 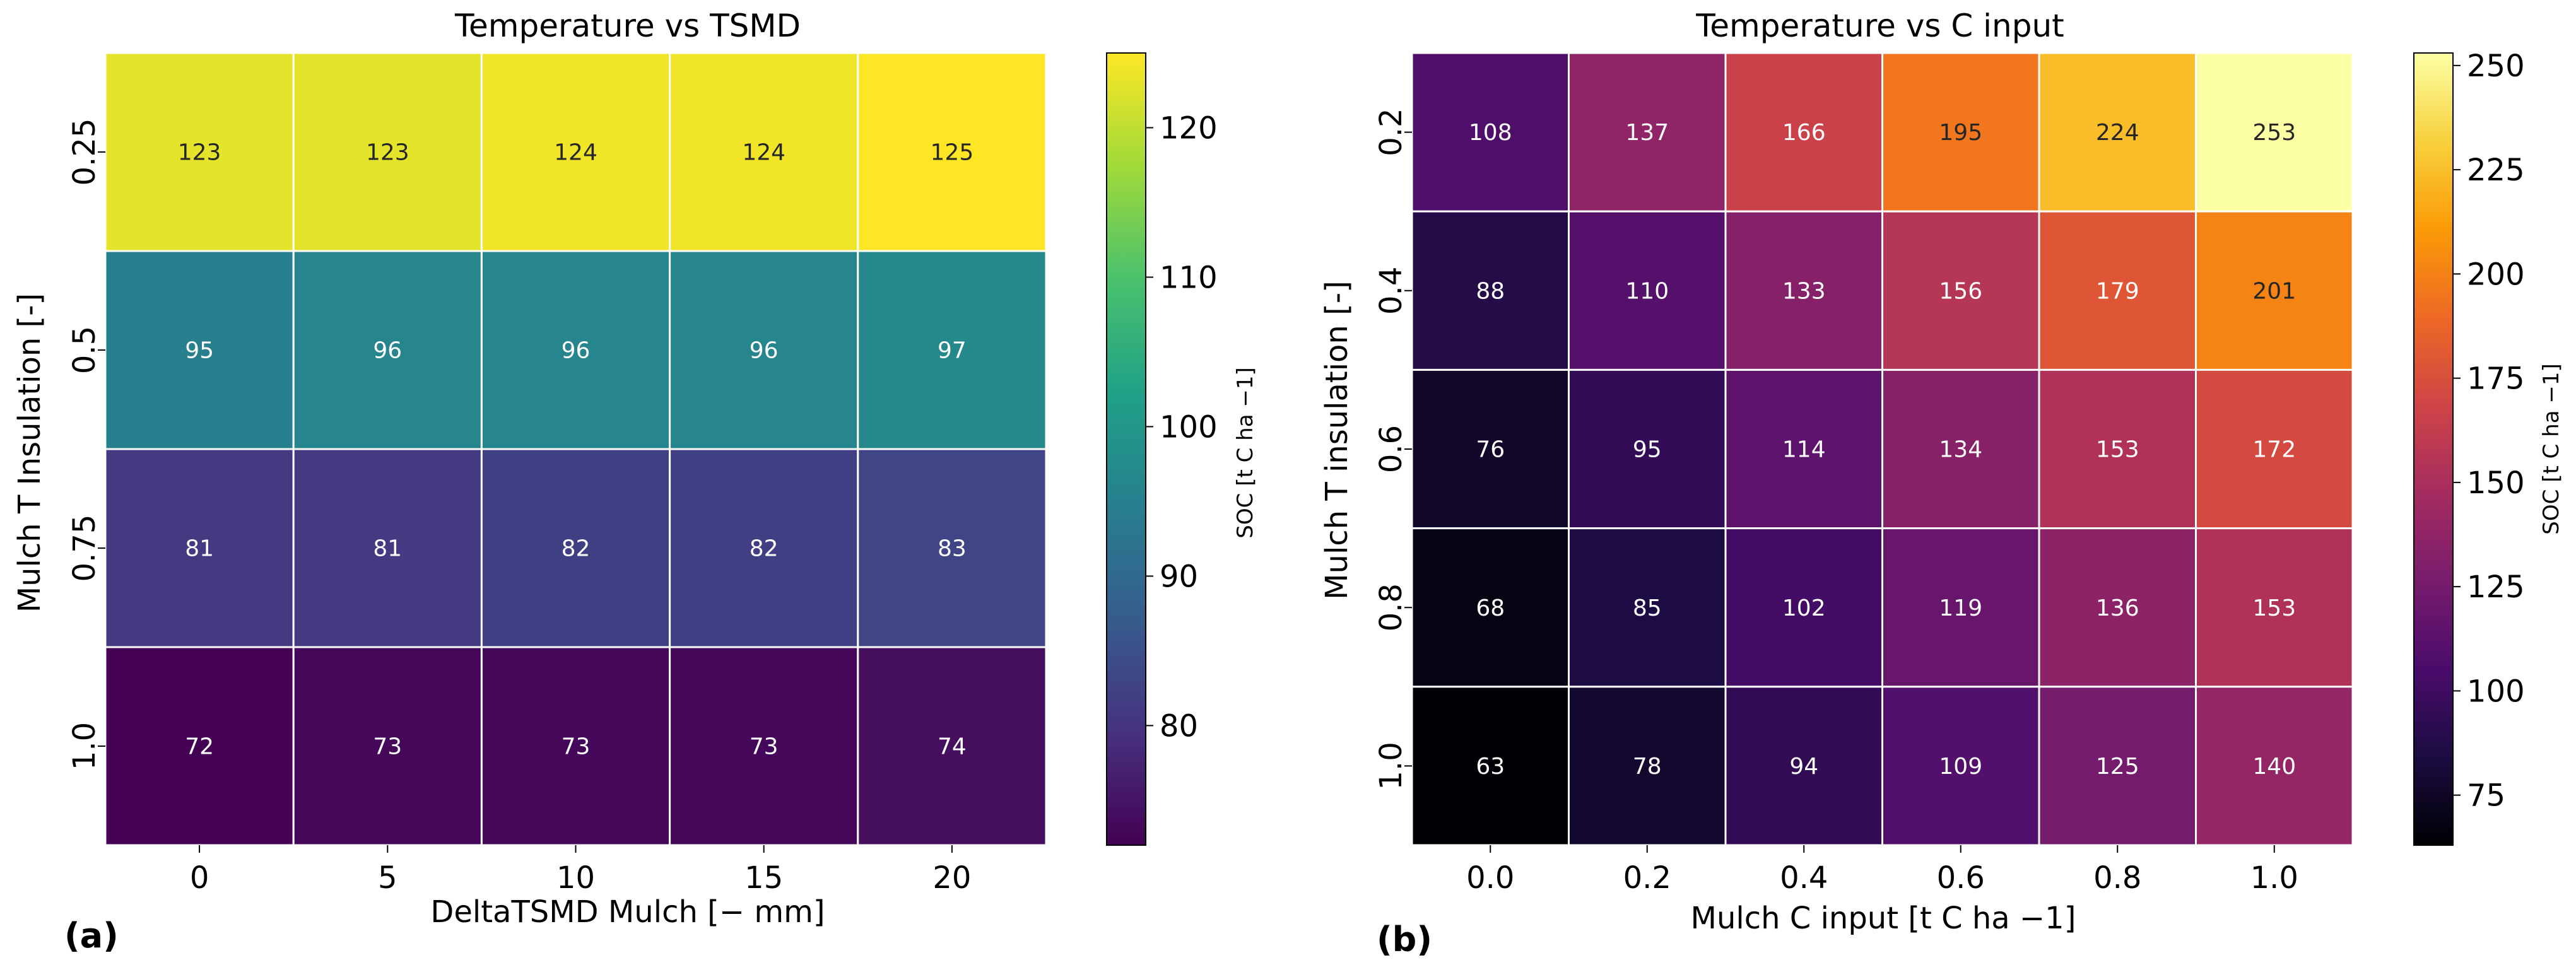 I want to click on cell-value-label: 97, so click(x=952, y=351).